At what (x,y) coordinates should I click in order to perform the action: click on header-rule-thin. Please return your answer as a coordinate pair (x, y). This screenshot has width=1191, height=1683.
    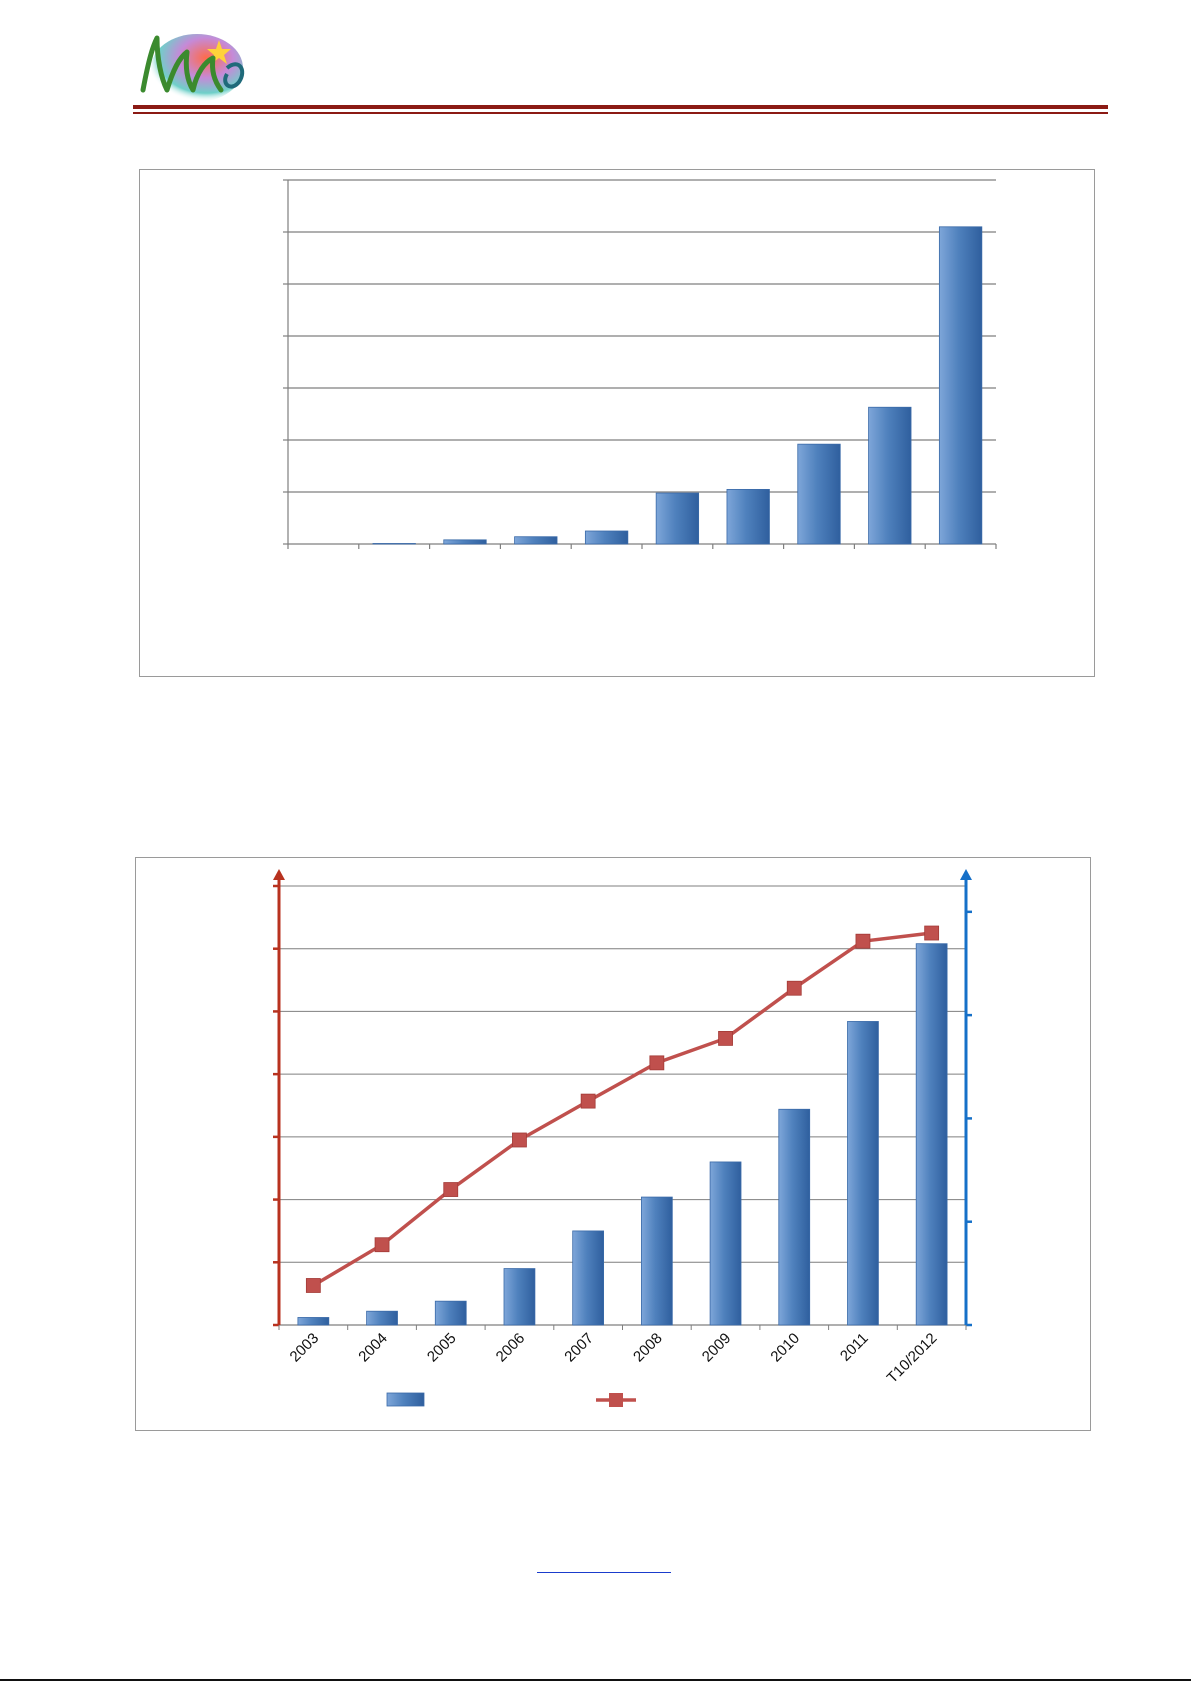
    Looking at the image, I should click on (620, 113).